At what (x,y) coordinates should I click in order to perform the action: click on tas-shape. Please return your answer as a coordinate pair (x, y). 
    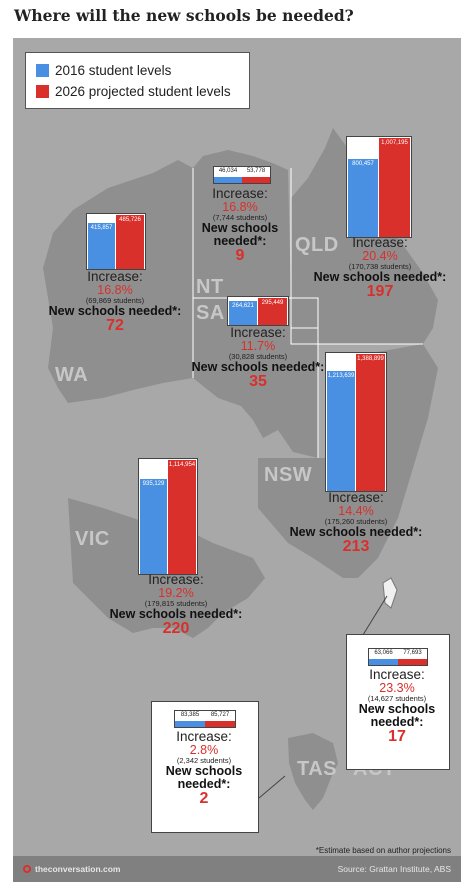
    Looking at the image, I should click on (313, 771).